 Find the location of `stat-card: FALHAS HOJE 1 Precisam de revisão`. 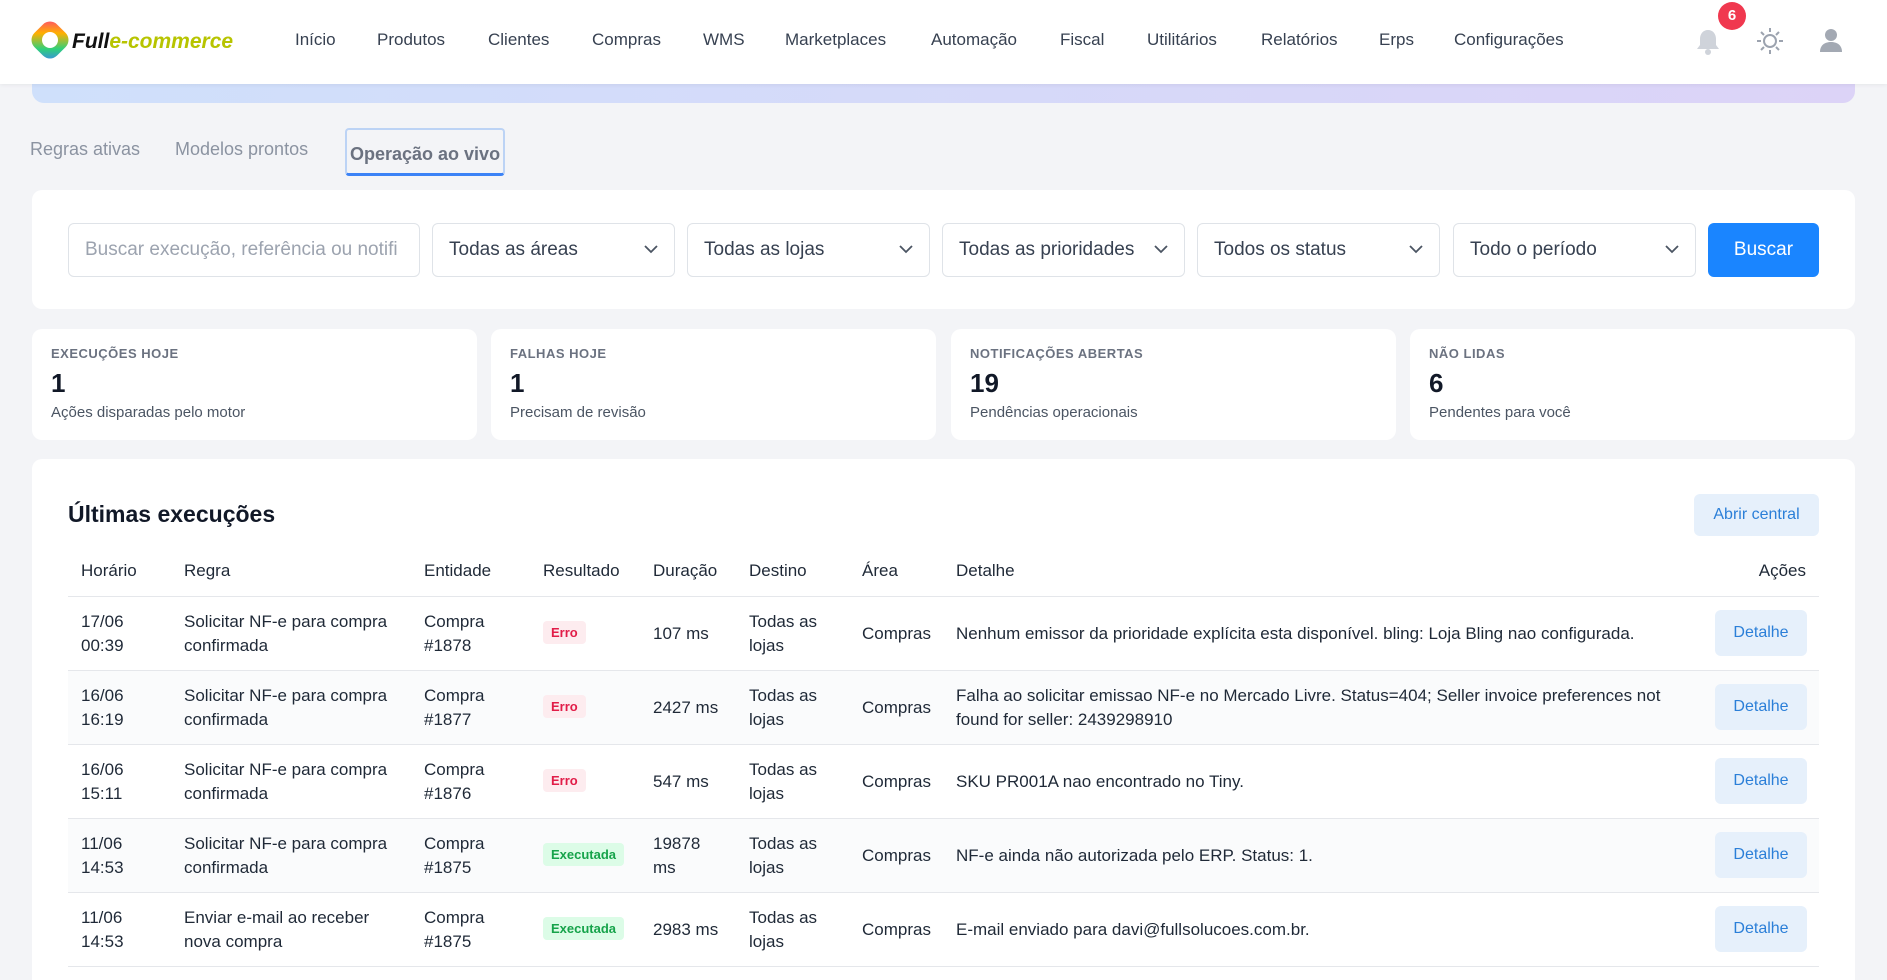

stat-card: FALHAS HOJE 1 Precisam de revisão is located at coordinates (713, 384).